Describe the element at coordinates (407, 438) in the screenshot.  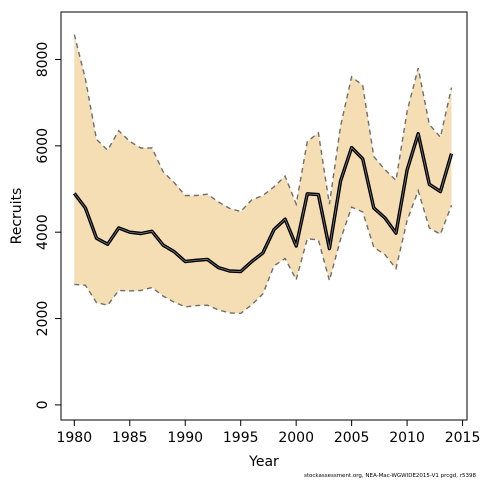
I see `x-tick-label: 2010` at that location.